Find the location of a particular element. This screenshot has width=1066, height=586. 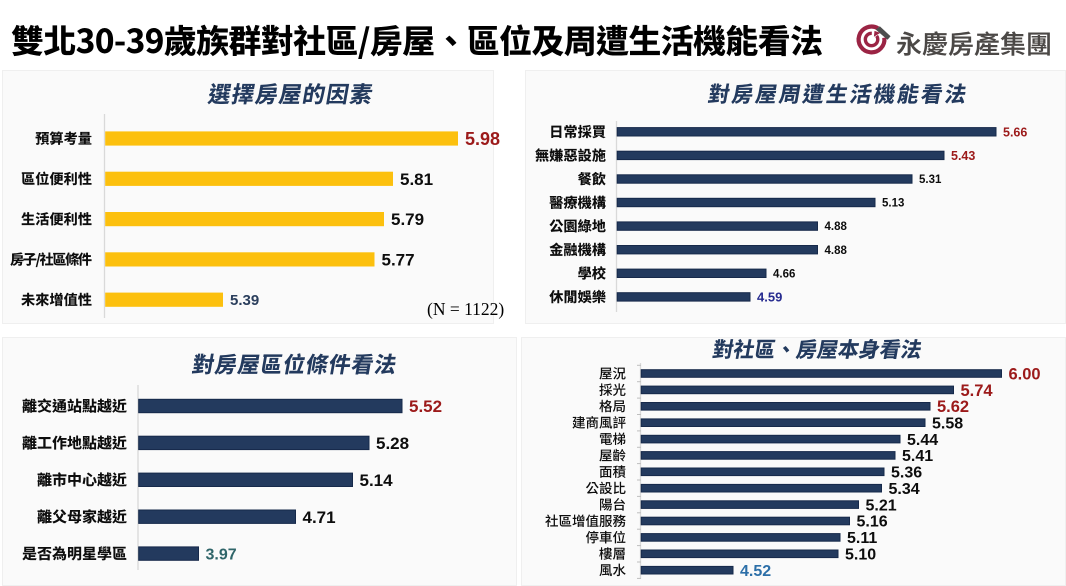

svg-text: 5.36 is located at coordinates (906, 473).